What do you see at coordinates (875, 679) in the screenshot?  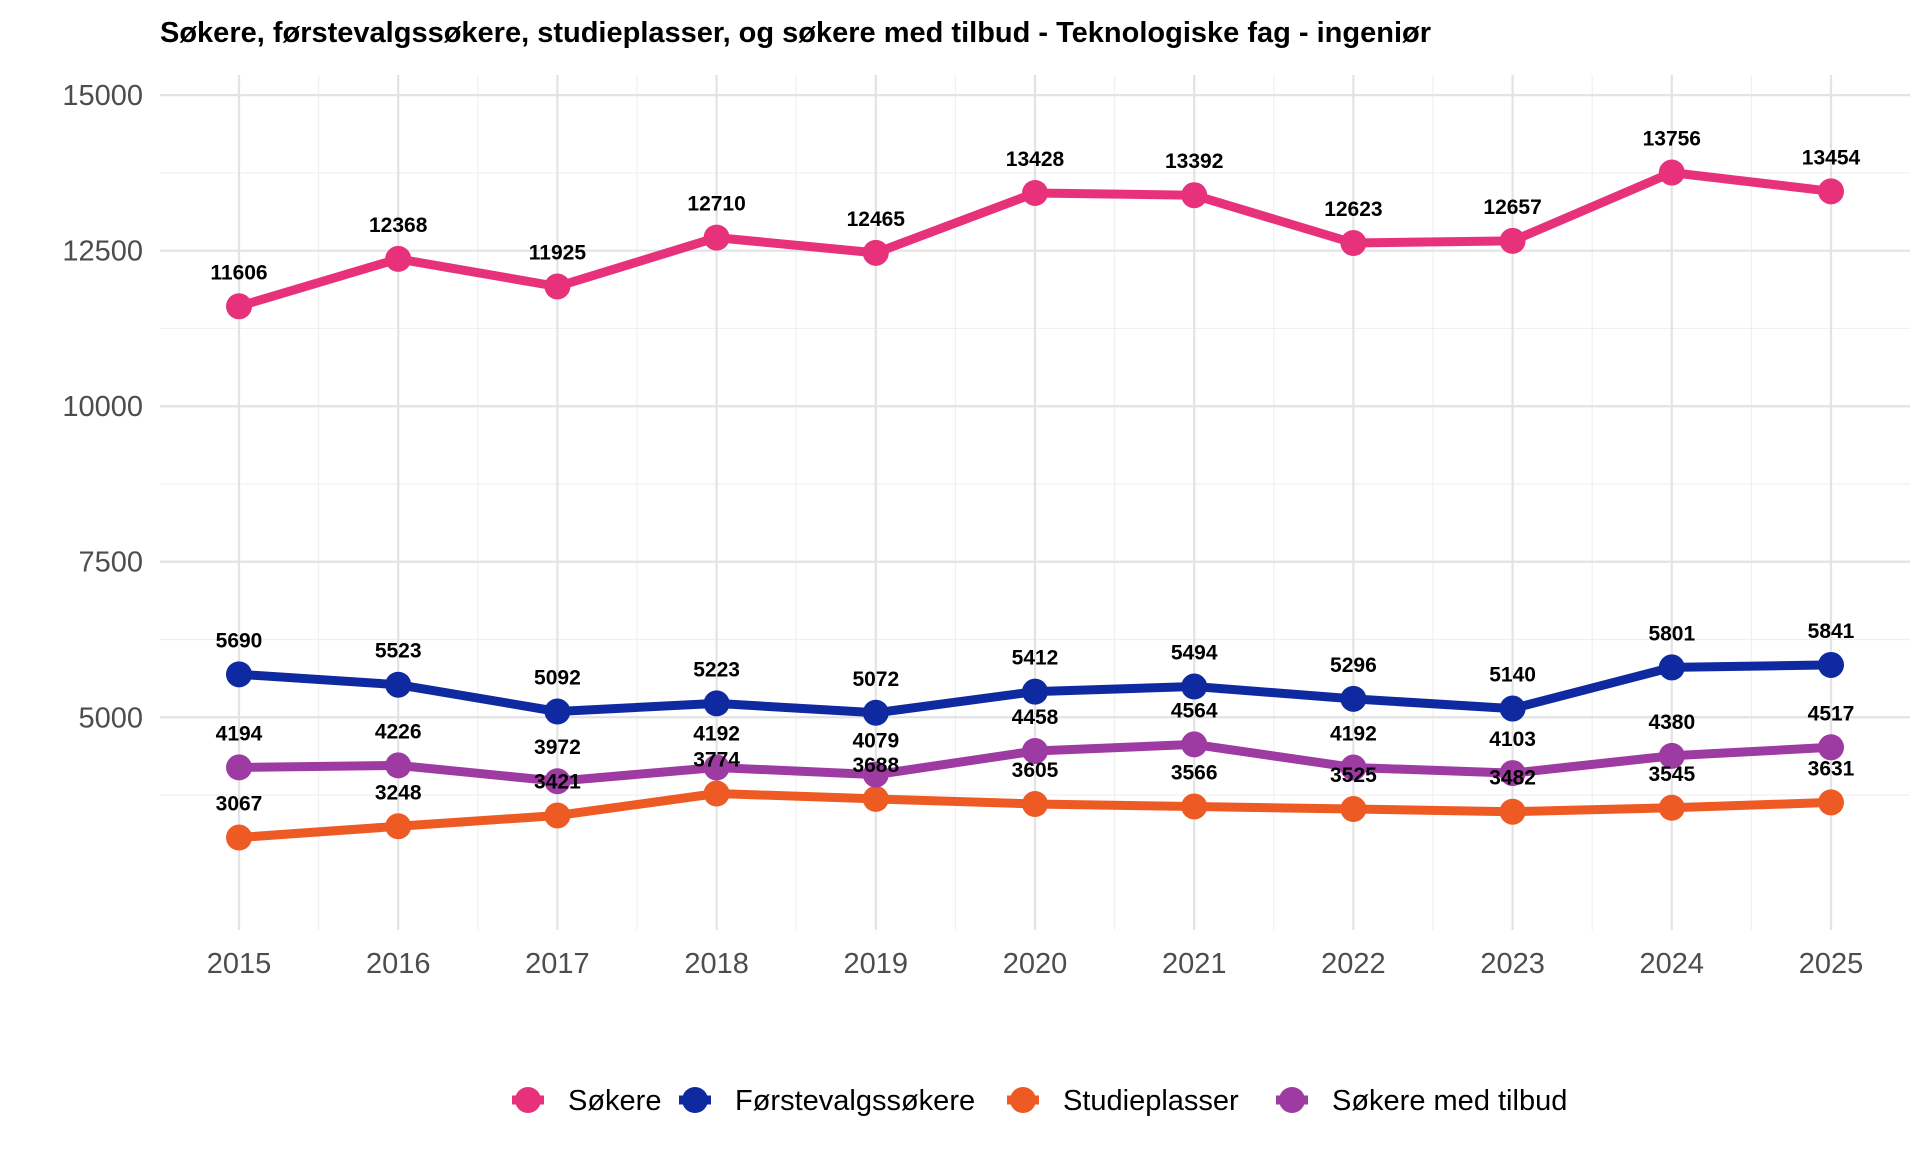 I see `data-label: 5072` at bounding box center [875, 679].